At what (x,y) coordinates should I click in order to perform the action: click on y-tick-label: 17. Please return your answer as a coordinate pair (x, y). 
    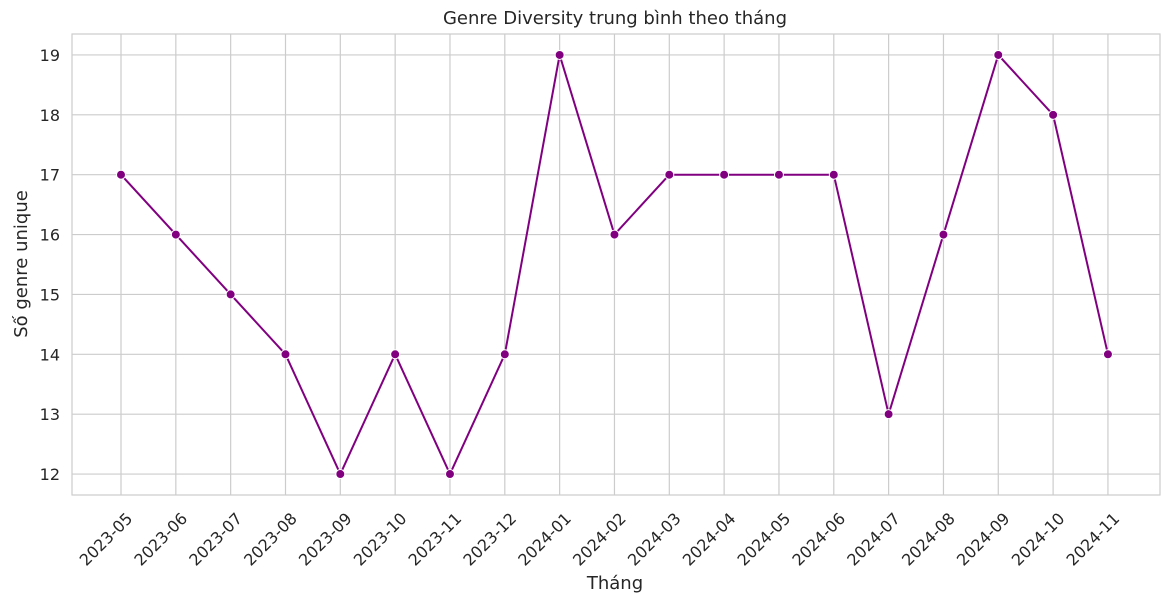
    Looking at the image, I should click on (50, 175).